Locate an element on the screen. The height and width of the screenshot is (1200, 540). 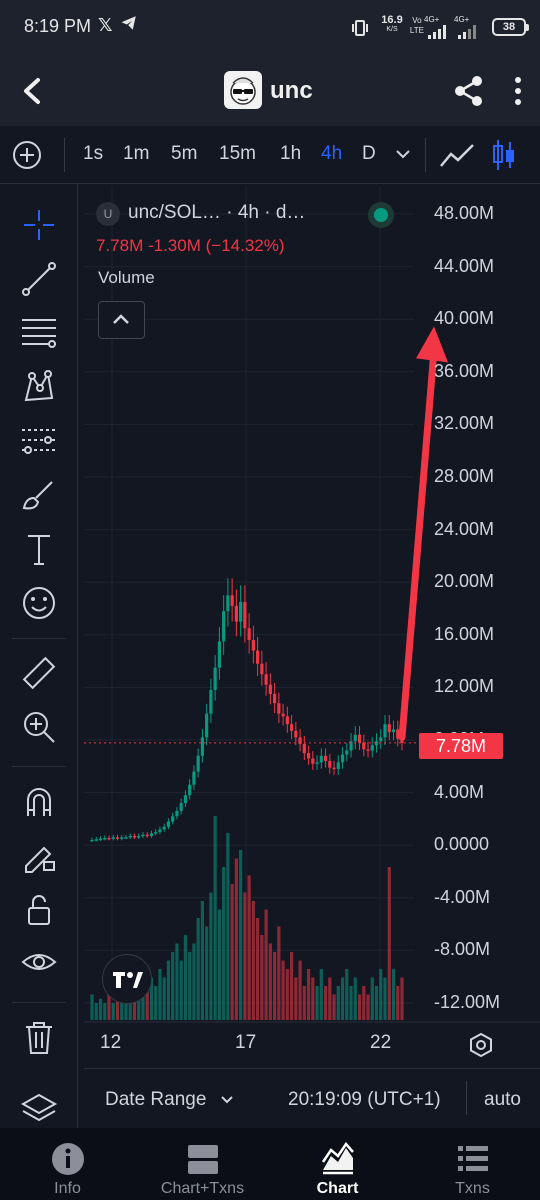
magnet-icon is located at coordinates (39, 801).